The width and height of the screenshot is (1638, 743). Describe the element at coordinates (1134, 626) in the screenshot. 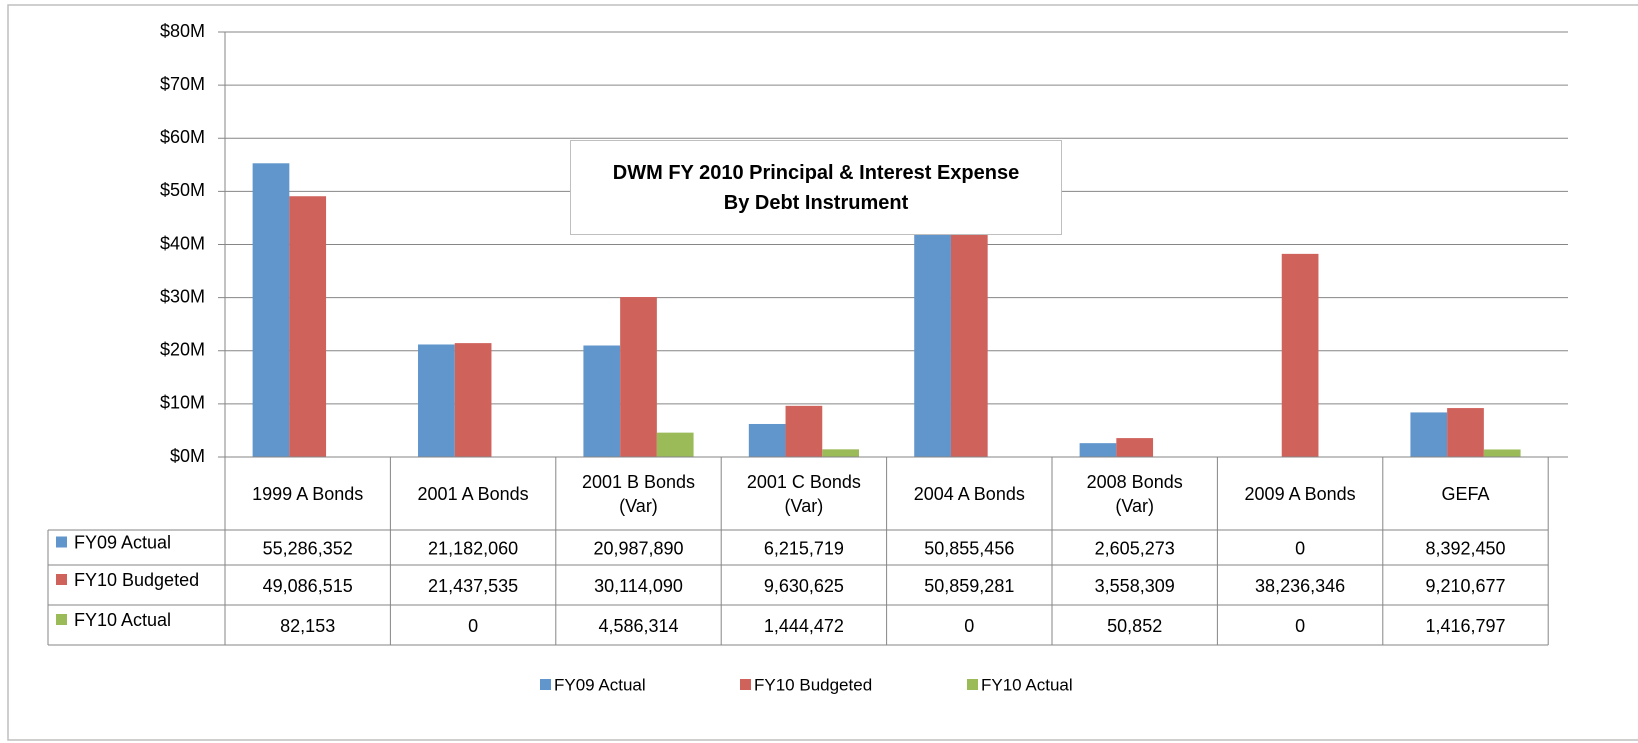

I see `table-value: 50,852` at that location.